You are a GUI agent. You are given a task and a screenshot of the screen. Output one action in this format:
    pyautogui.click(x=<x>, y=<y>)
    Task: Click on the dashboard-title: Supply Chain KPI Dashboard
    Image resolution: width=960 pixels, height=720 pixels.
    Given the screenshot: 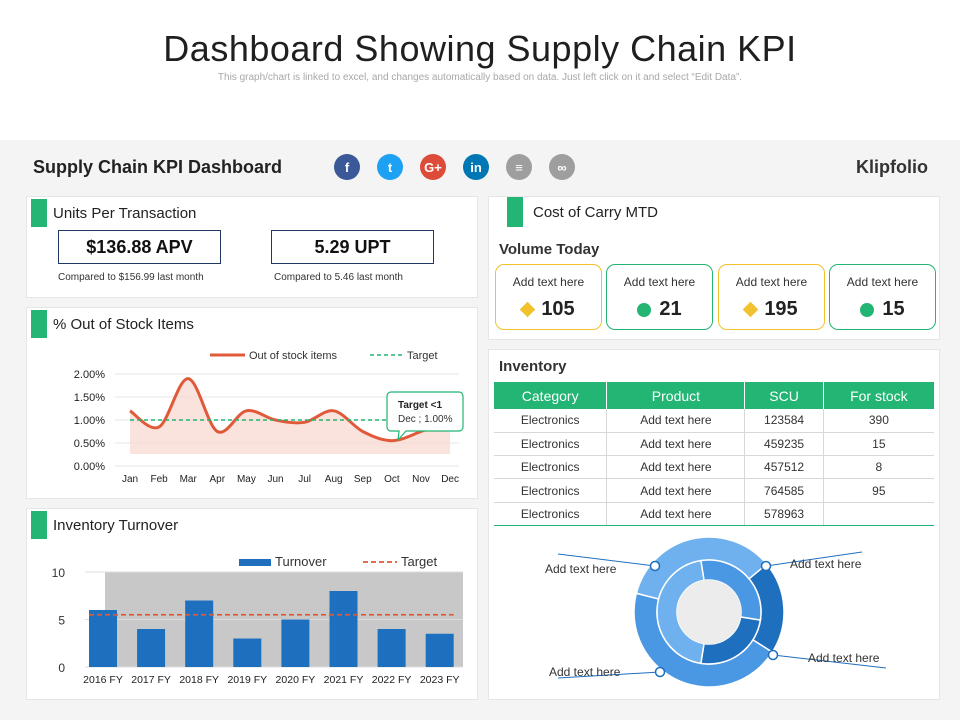 What is the action you would take?
    pyautogui.click(x=158, y=167)
    